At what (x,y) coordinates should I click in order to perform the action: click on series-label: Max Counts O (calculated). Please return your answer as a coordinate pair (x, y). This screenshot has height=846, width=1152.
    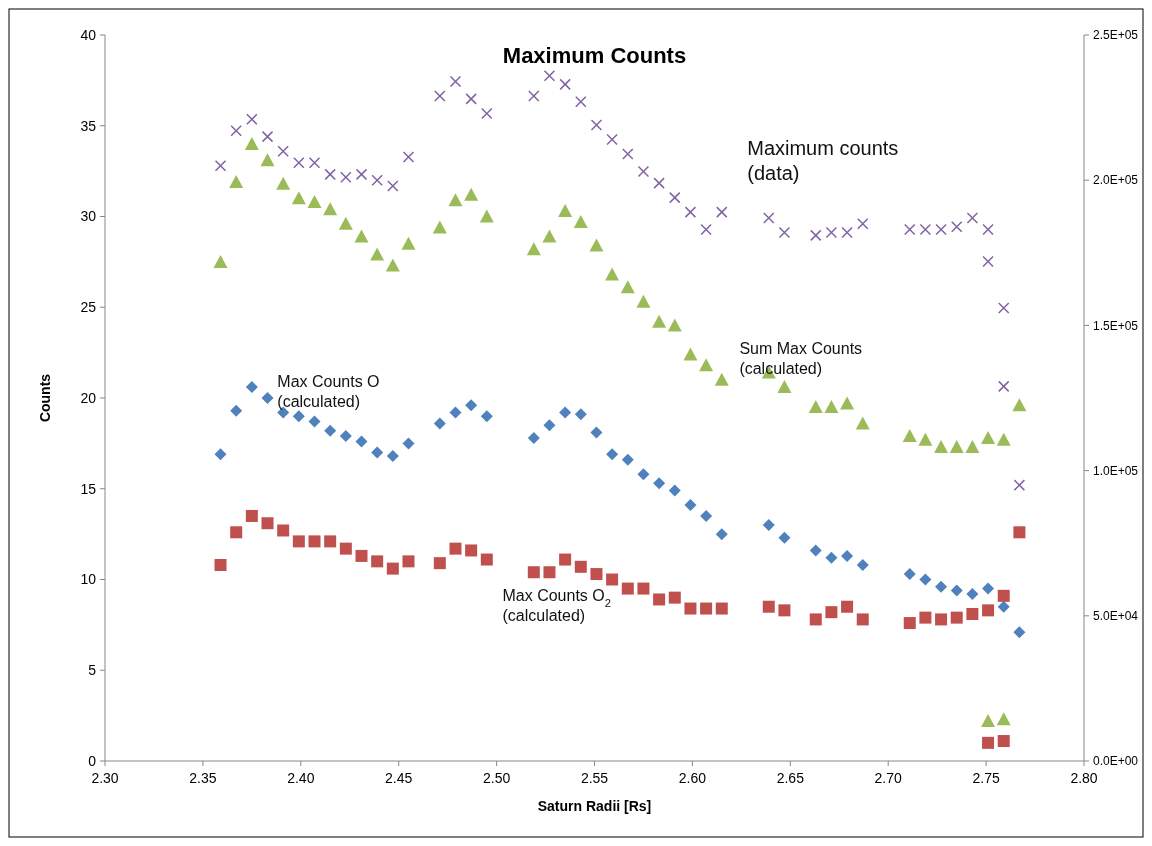
    Looking at the image, I should click on (328, 392).